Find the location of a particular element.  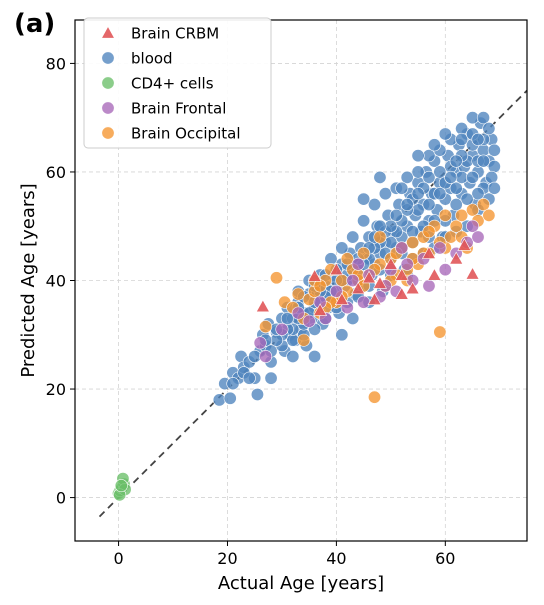

legend-label: Brain CRBM is located at coordinates (175, 34).